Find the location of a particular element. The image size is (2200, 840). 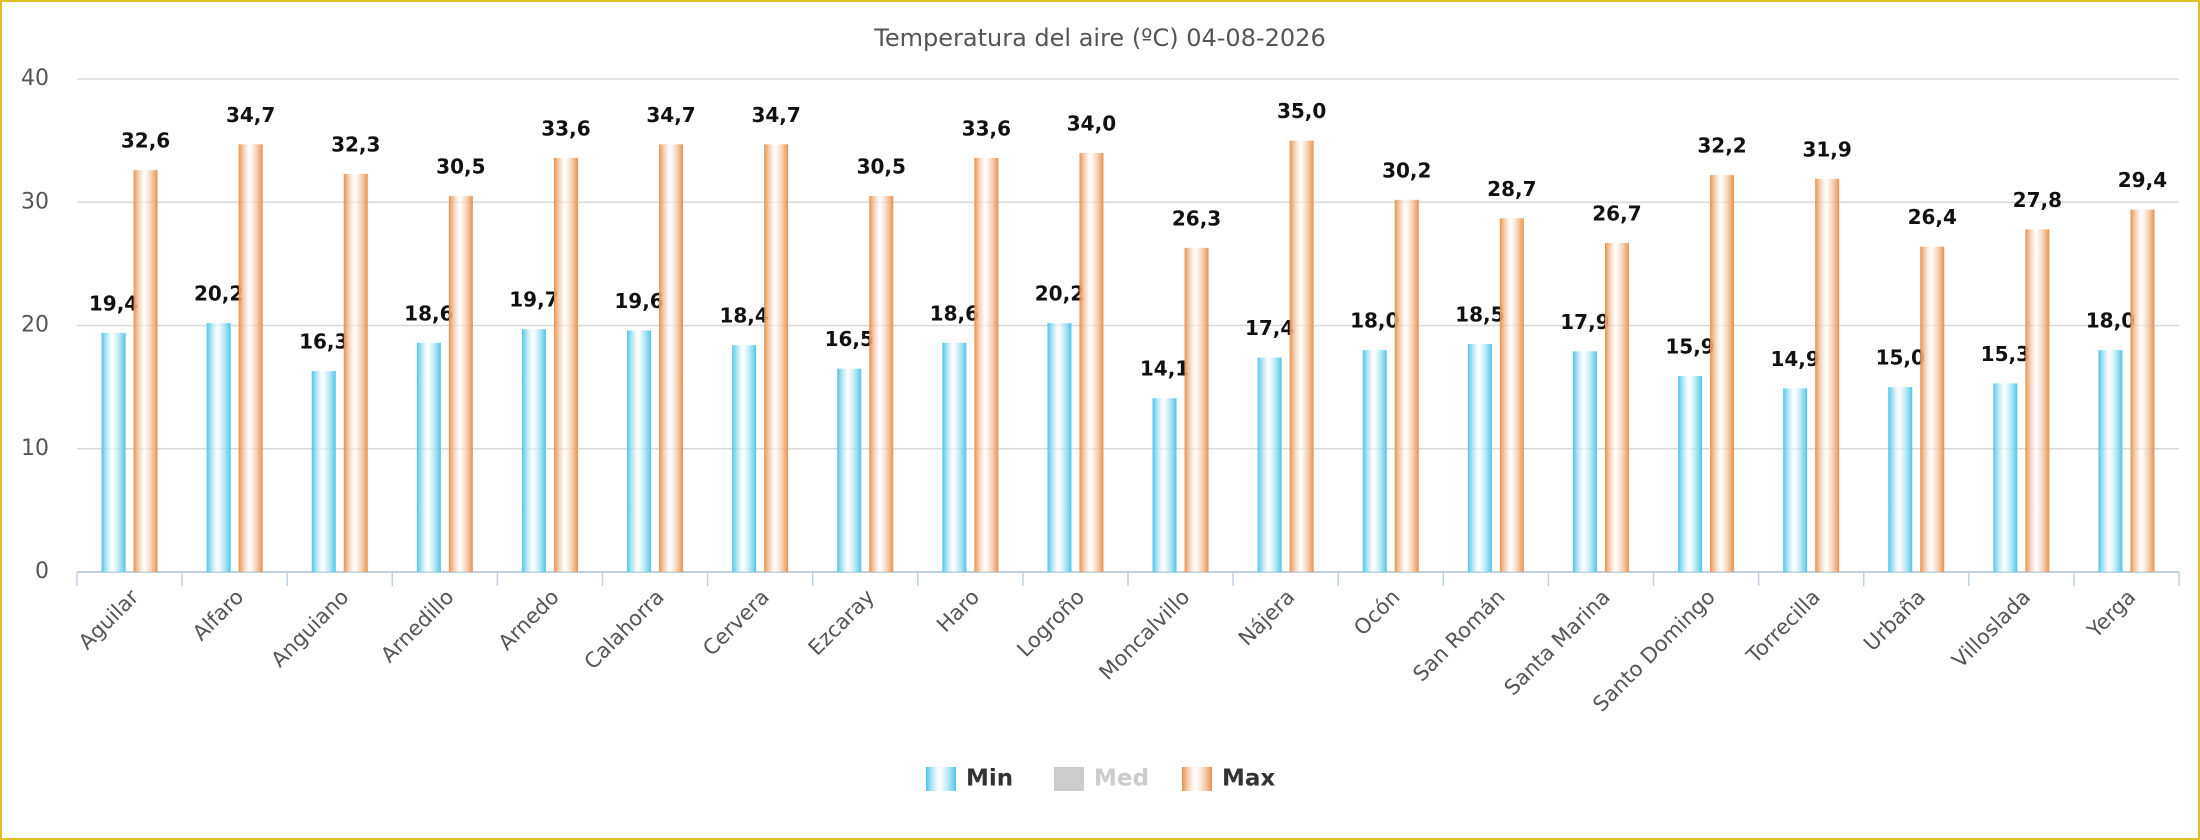

value-label: 15,3 is located at coordinates (2005, 354).